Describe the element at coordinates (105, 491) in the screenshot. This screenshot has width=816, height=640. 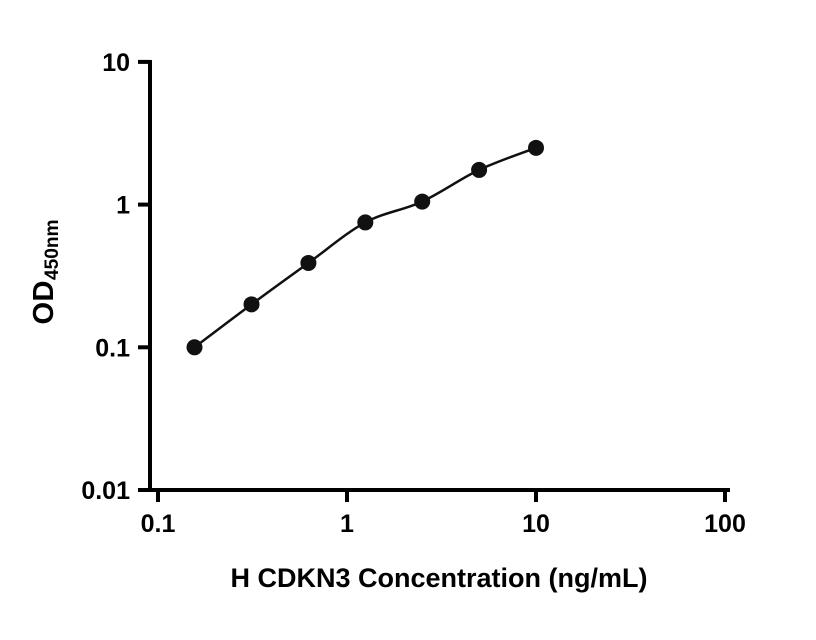
I see `y-axis-tick-label: 0.01` at that location.